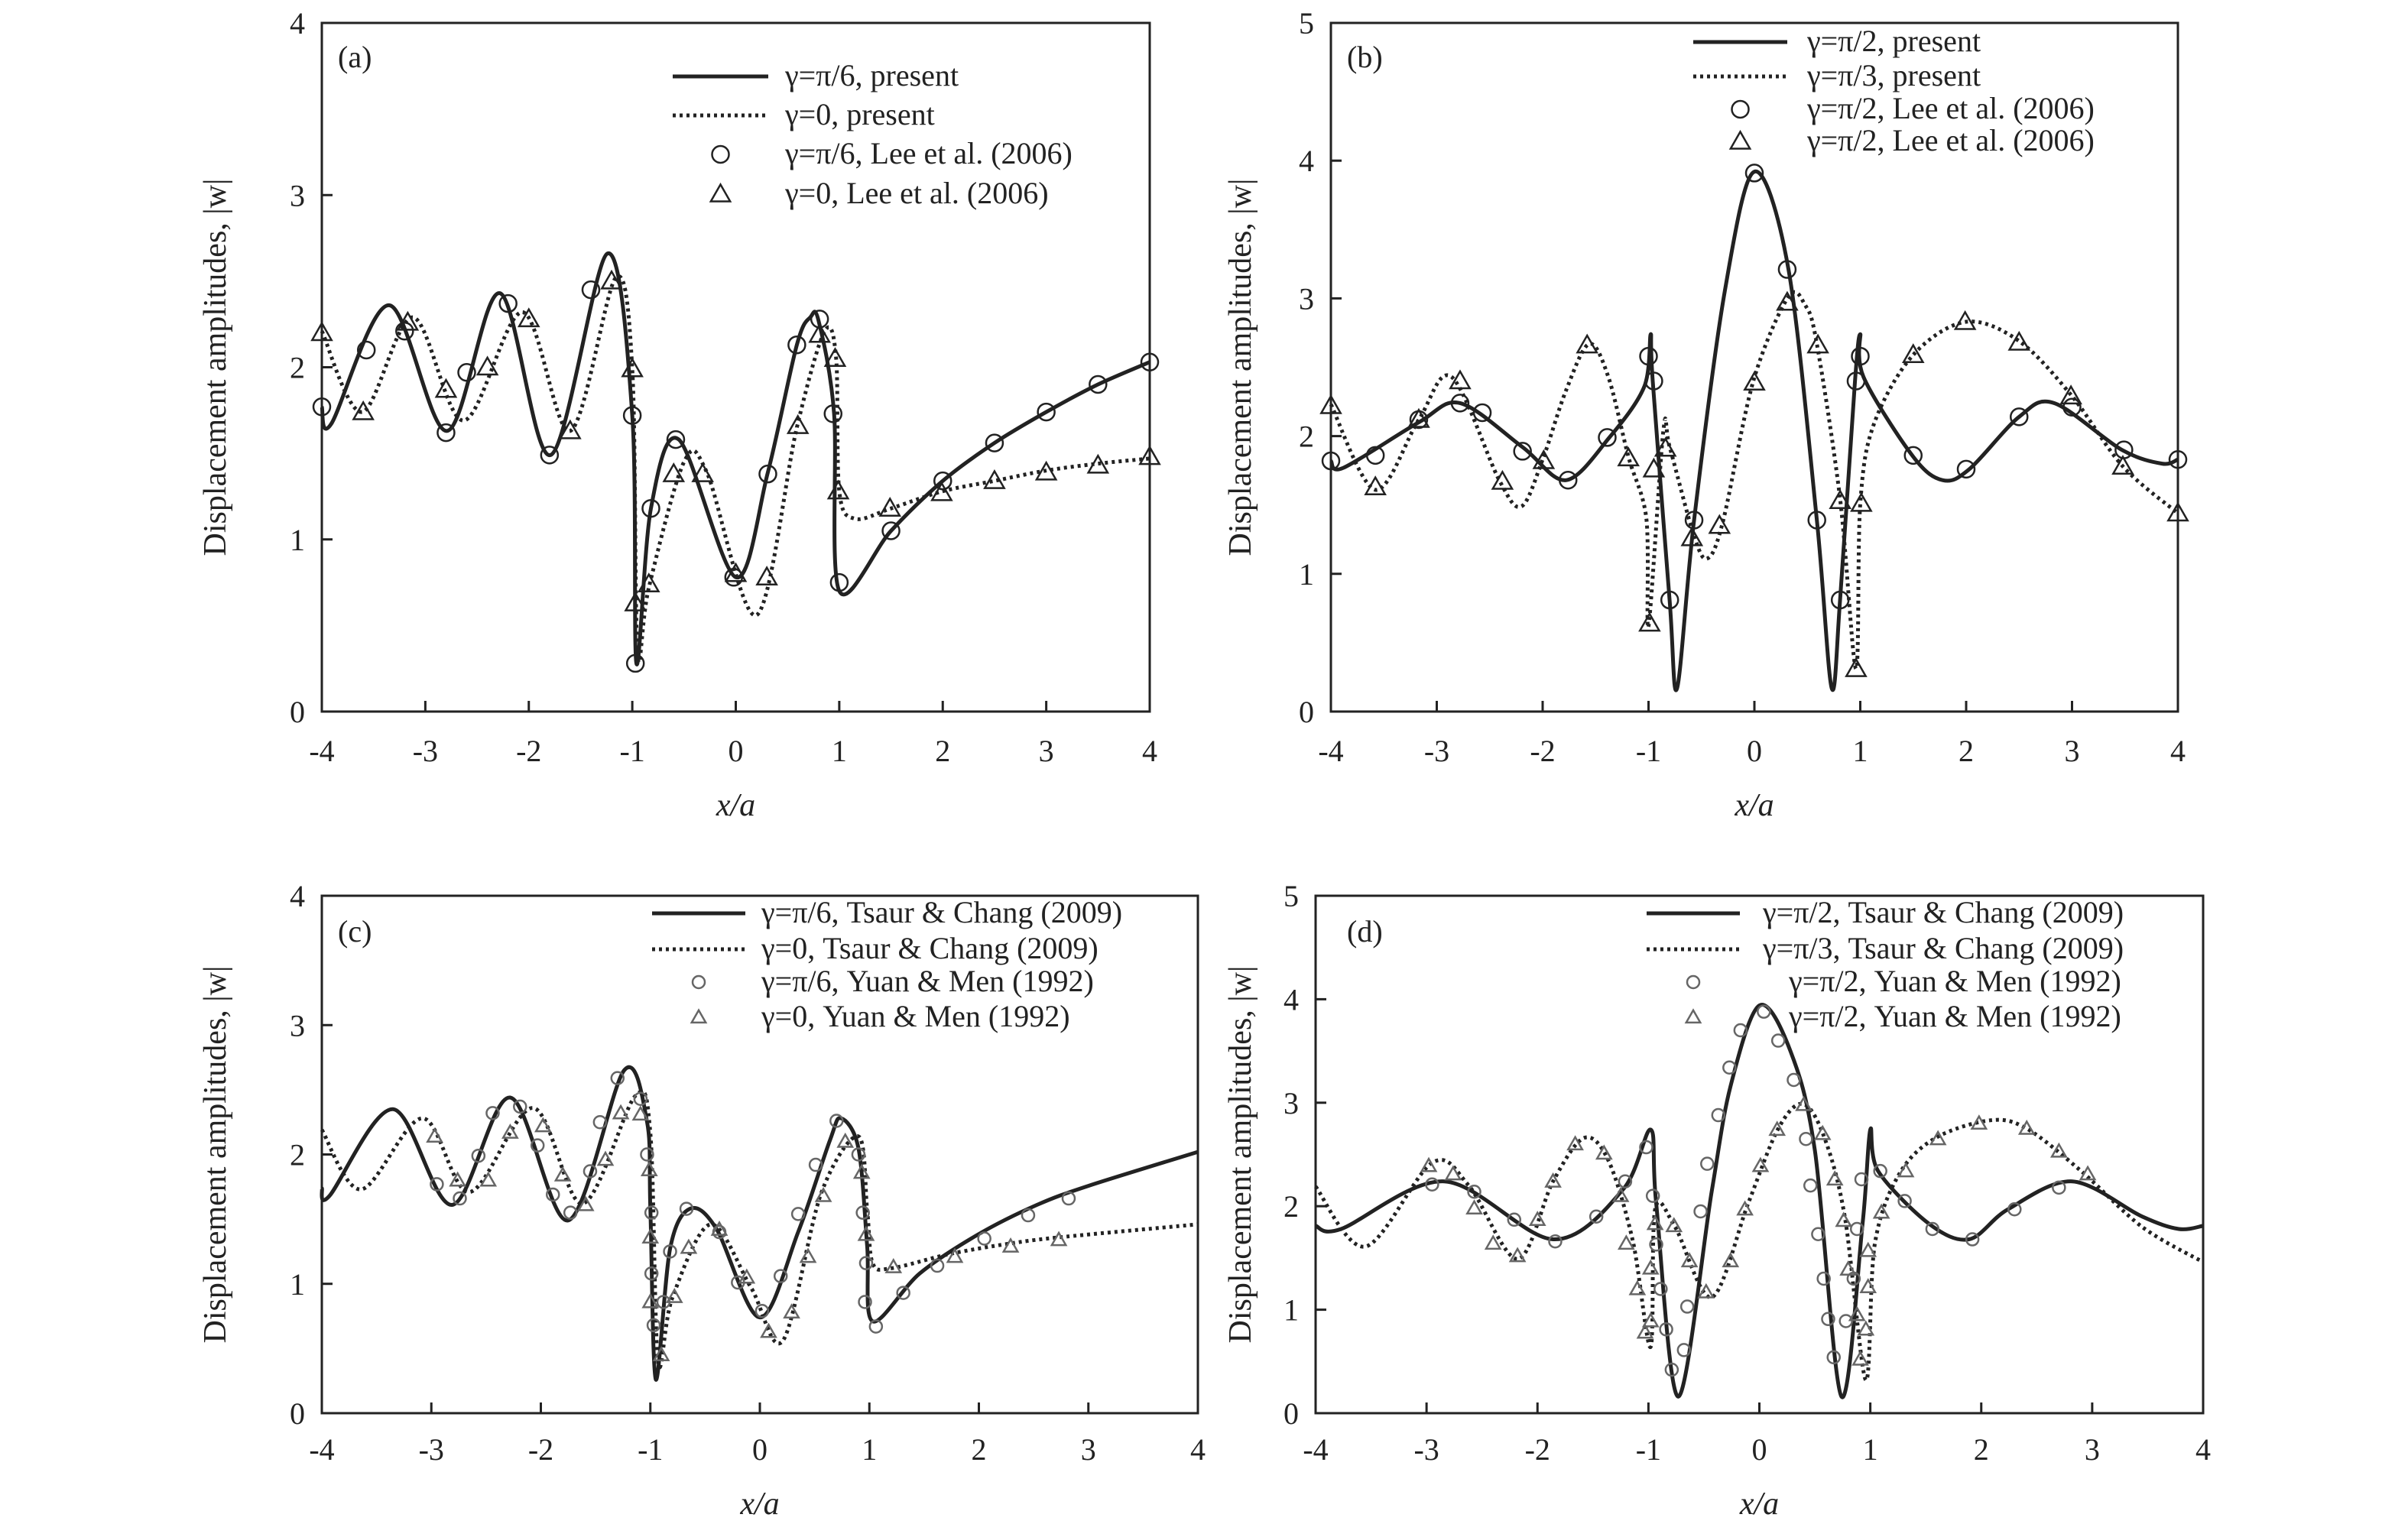 This screenshot has width=2408, height=1524. I want to click on y-tick-label: 0, so click(298, 1413).